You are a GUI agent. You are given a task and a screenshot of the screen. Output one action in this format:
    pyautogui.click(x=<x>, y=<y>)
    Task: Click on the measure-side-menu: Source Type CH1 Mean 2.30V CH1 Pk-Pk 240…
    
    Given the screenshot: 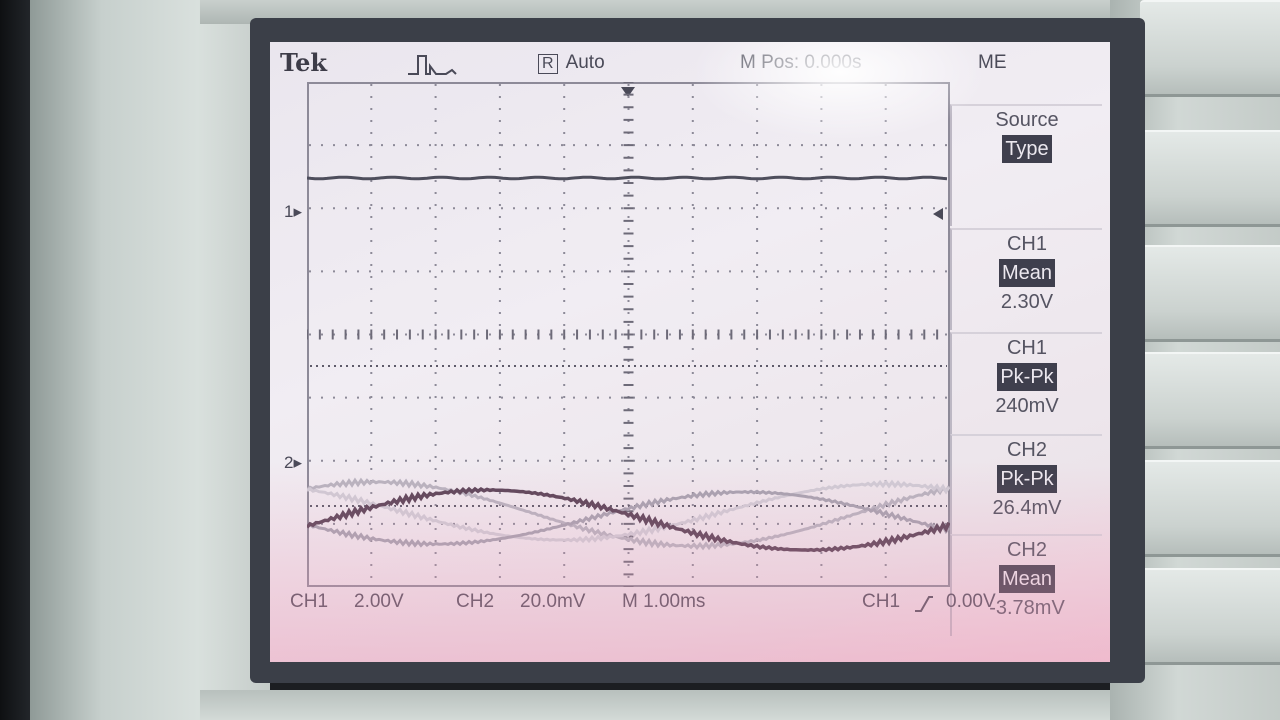 What is the action you would take?
    pyautogui.click(x=1030, y=359)
    